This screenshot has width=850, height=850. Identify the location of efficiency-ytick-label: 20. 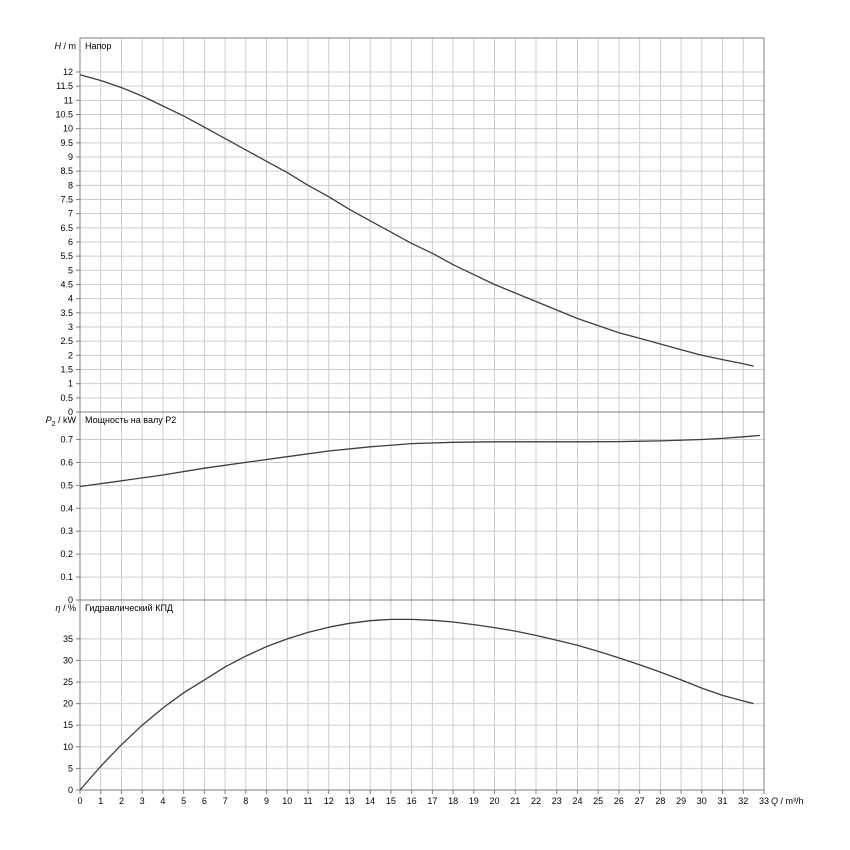
(68, 704).